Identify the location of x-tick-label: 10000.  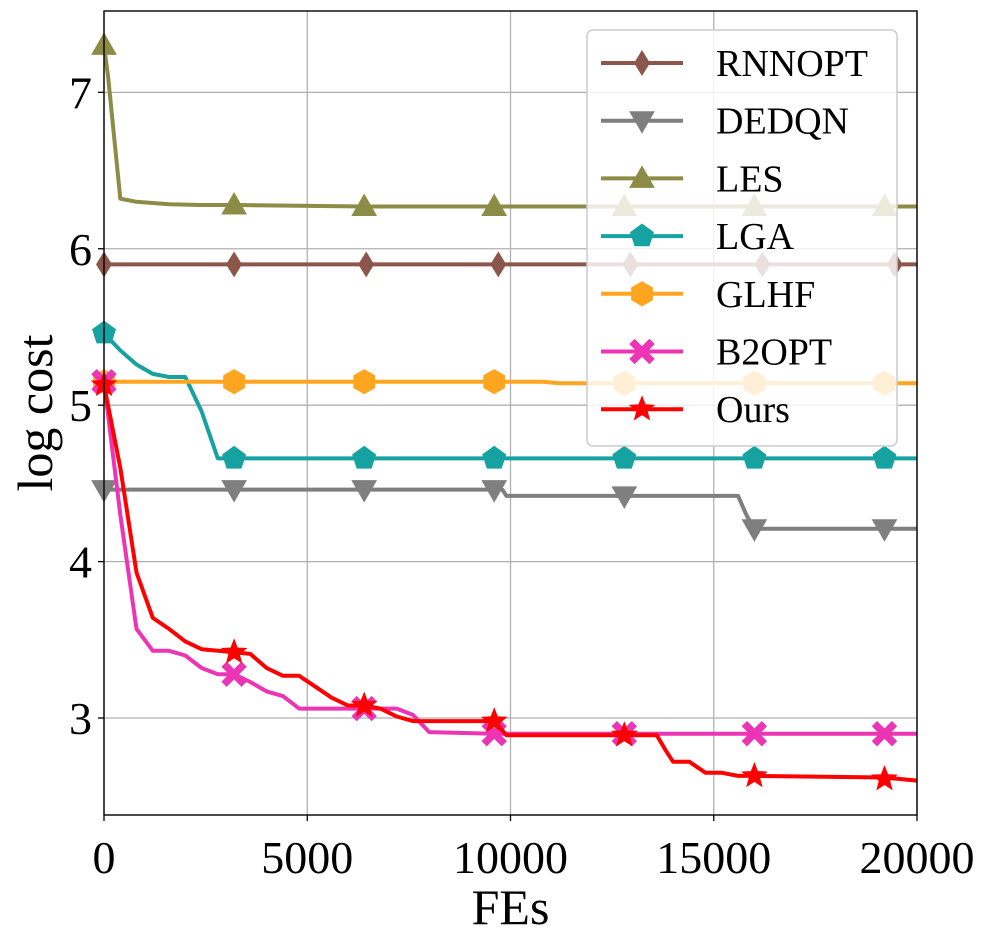
(510, 857).